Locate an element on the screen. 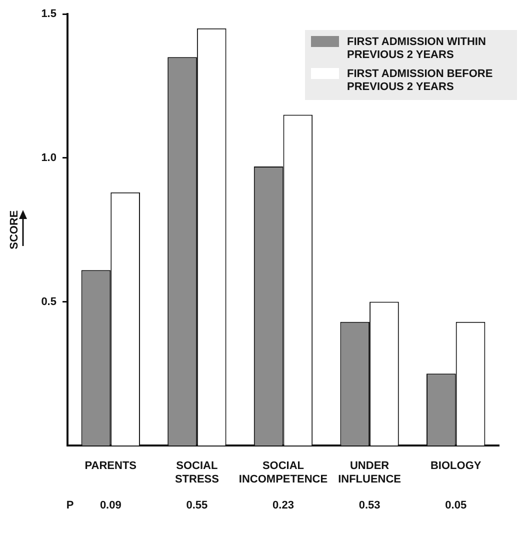 This screenshot has width=521, height=542. text: 0.53 is located at coordinates (369, 506).